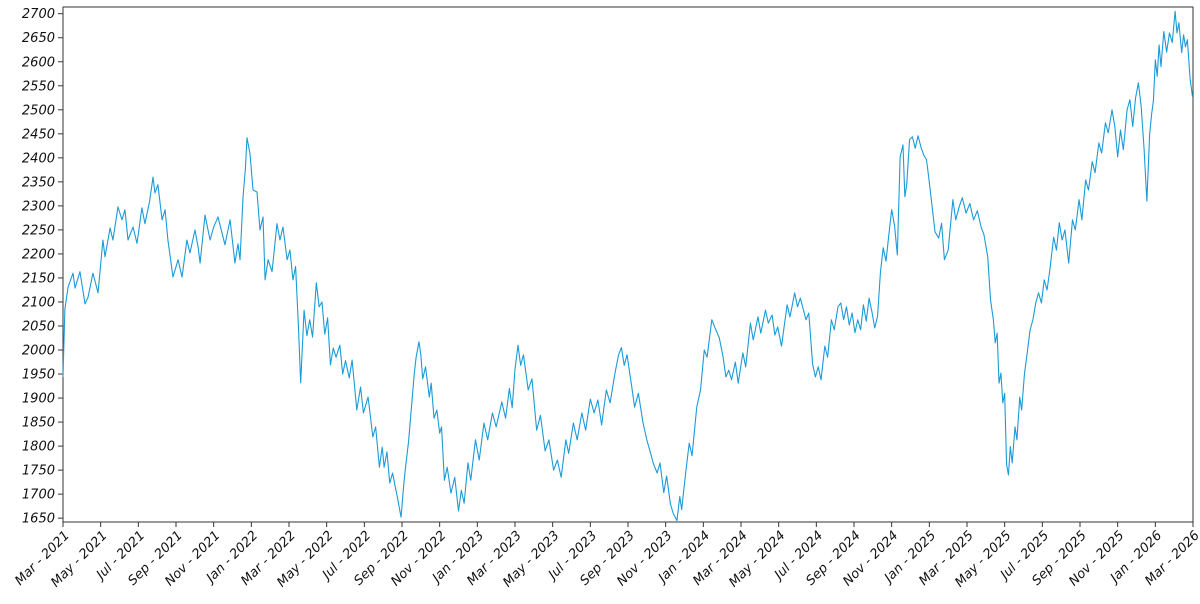 This screenshot has height=604, width=1200. What do you see at coordinates (38, 134) in the screenshot?
I see `y-tick-label: 2450` at bounding box center [38, 134].